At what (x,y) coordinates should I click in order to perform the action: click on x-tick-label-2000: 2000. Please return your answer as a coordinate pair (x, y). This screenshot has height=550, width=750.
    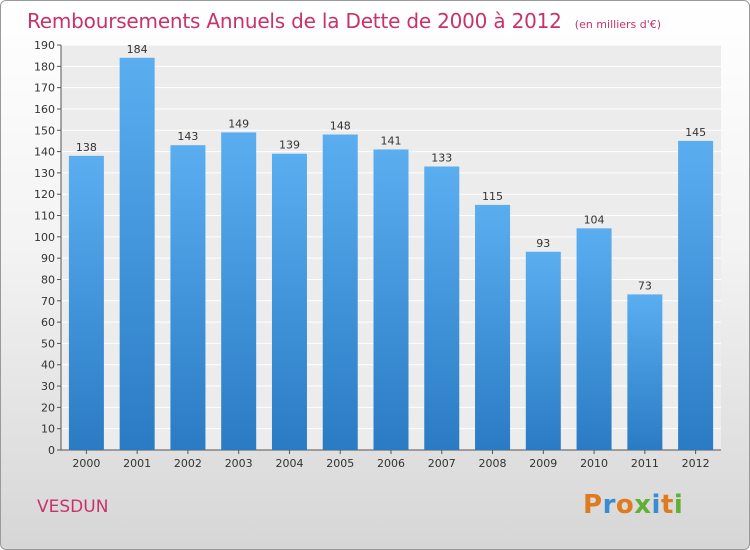
    Looking at the image, I should click on (86, 463).